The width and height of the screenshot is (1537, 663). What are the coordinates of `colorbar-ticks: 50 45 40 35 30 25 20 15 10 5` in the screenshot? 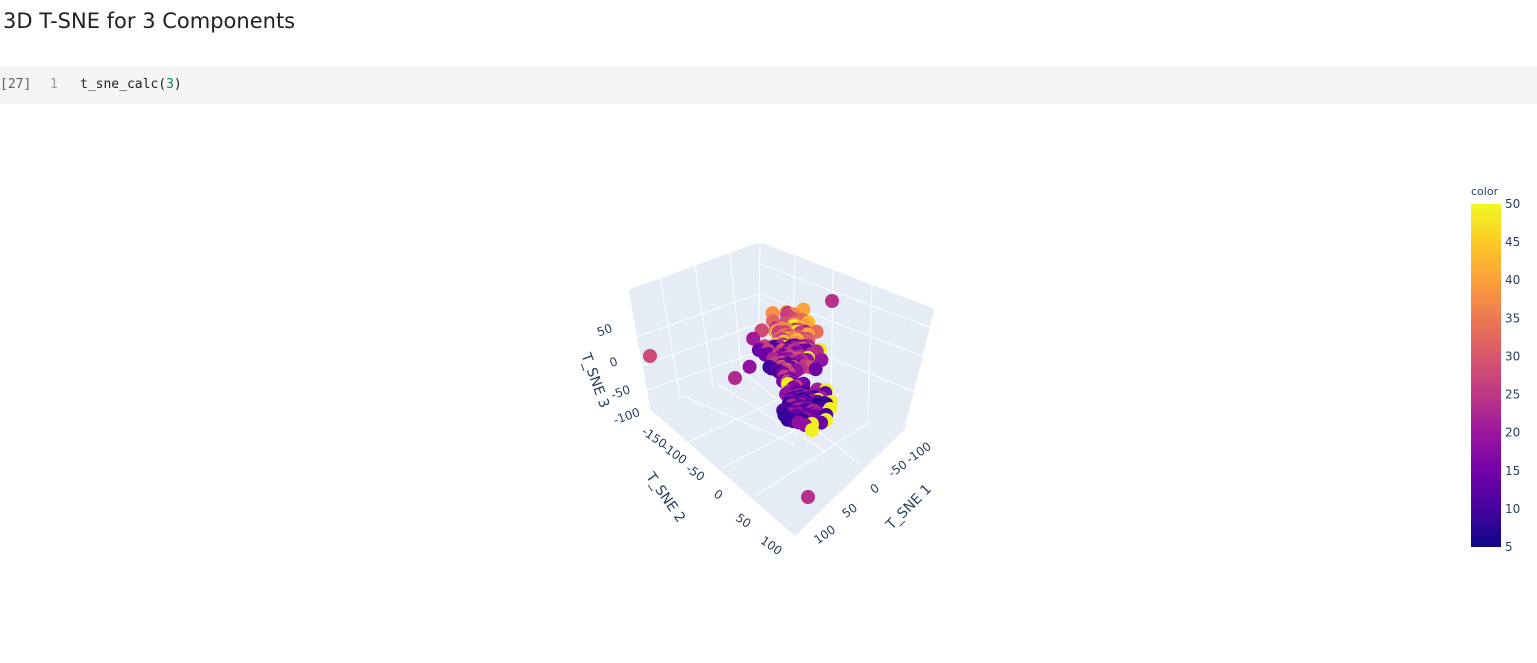 It's located at (1512, 375).